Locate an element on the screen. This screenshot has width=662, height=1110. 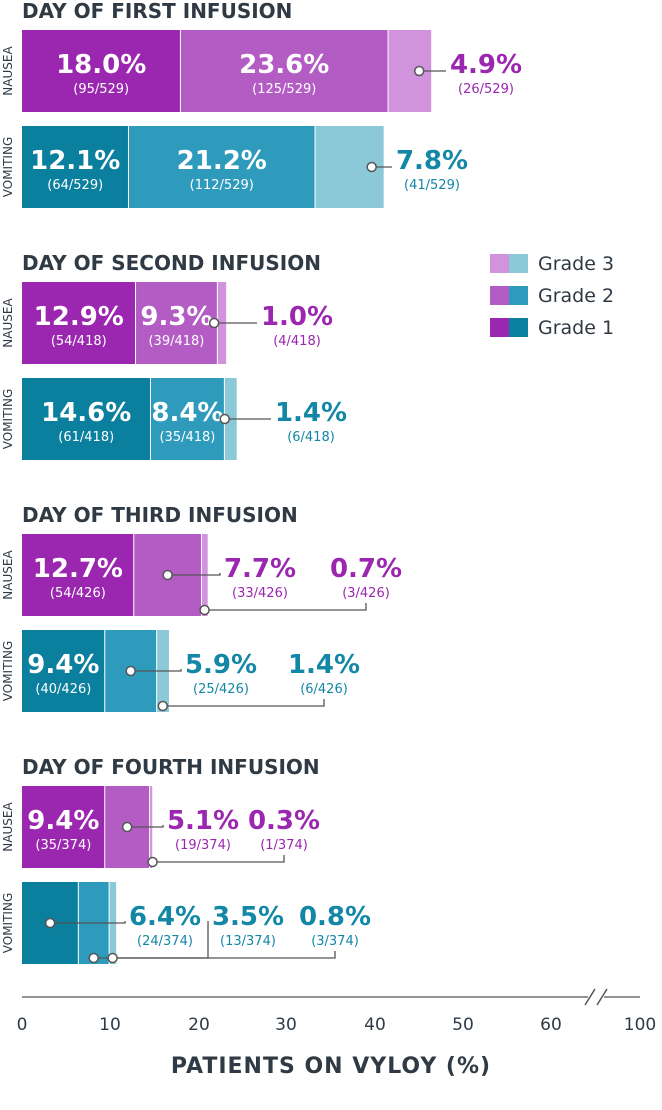
value-label: 5.1% is located at coordinates (203, 821).